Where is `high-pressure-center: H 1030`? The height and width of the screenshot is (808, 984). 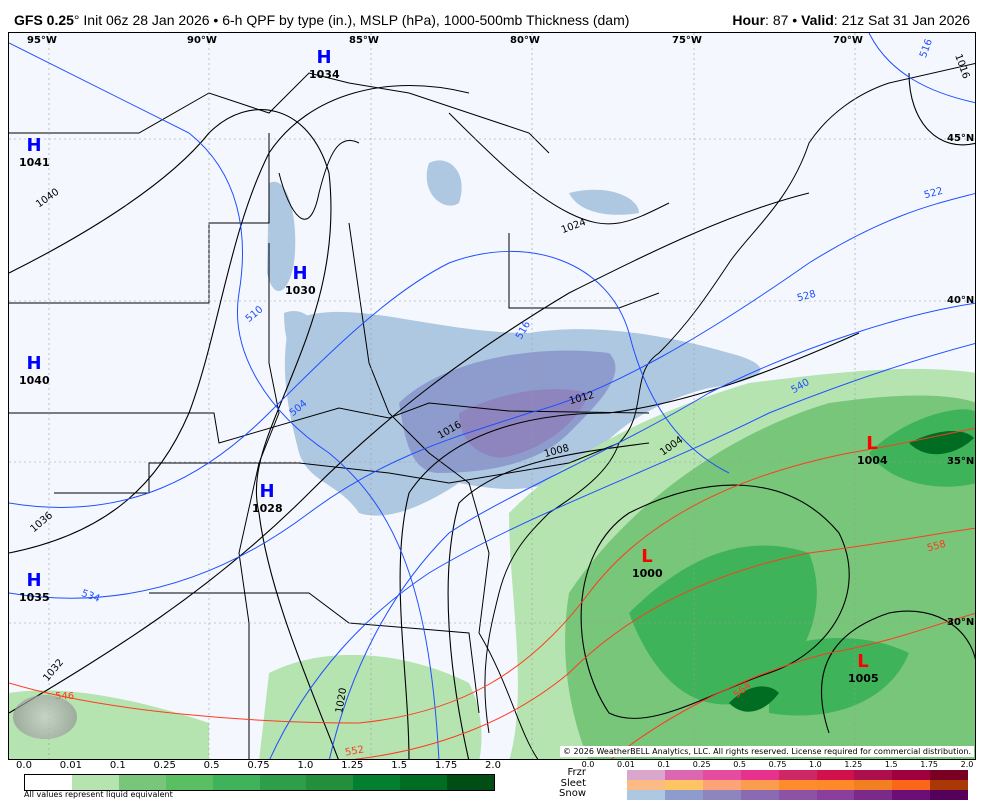 high-pressure-center: H 1030 is located at coordinates (300, 280).